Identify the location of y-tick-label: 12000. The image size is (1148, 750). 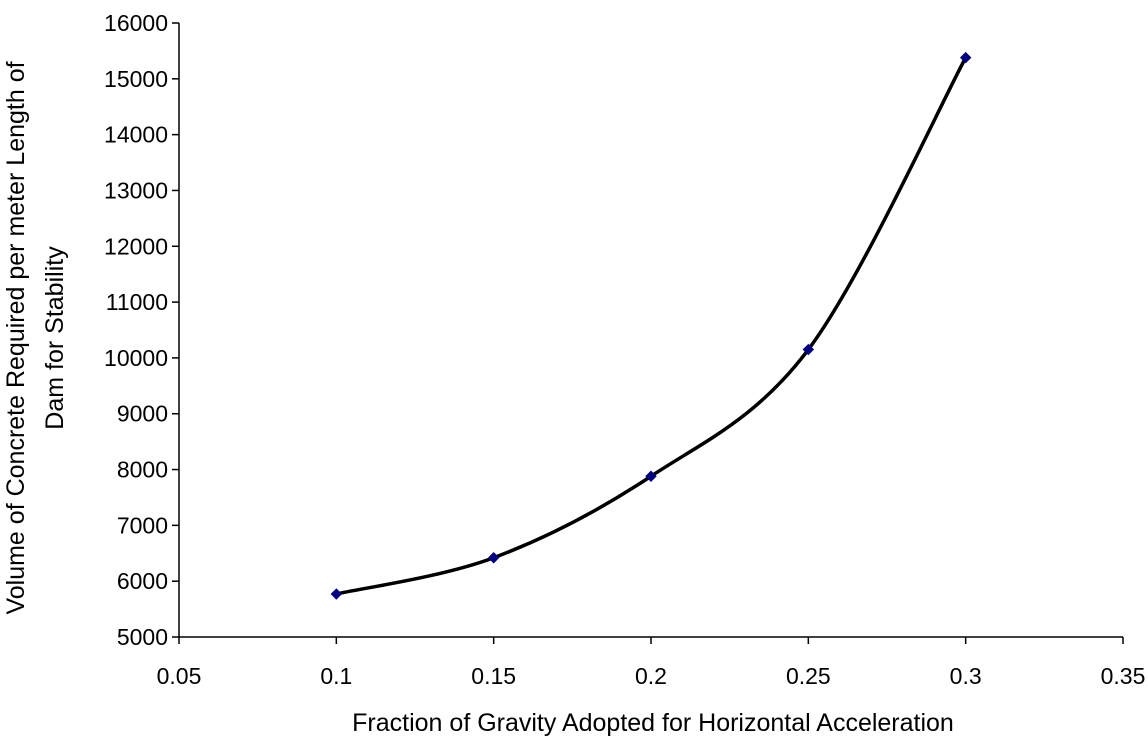
(136, 246).